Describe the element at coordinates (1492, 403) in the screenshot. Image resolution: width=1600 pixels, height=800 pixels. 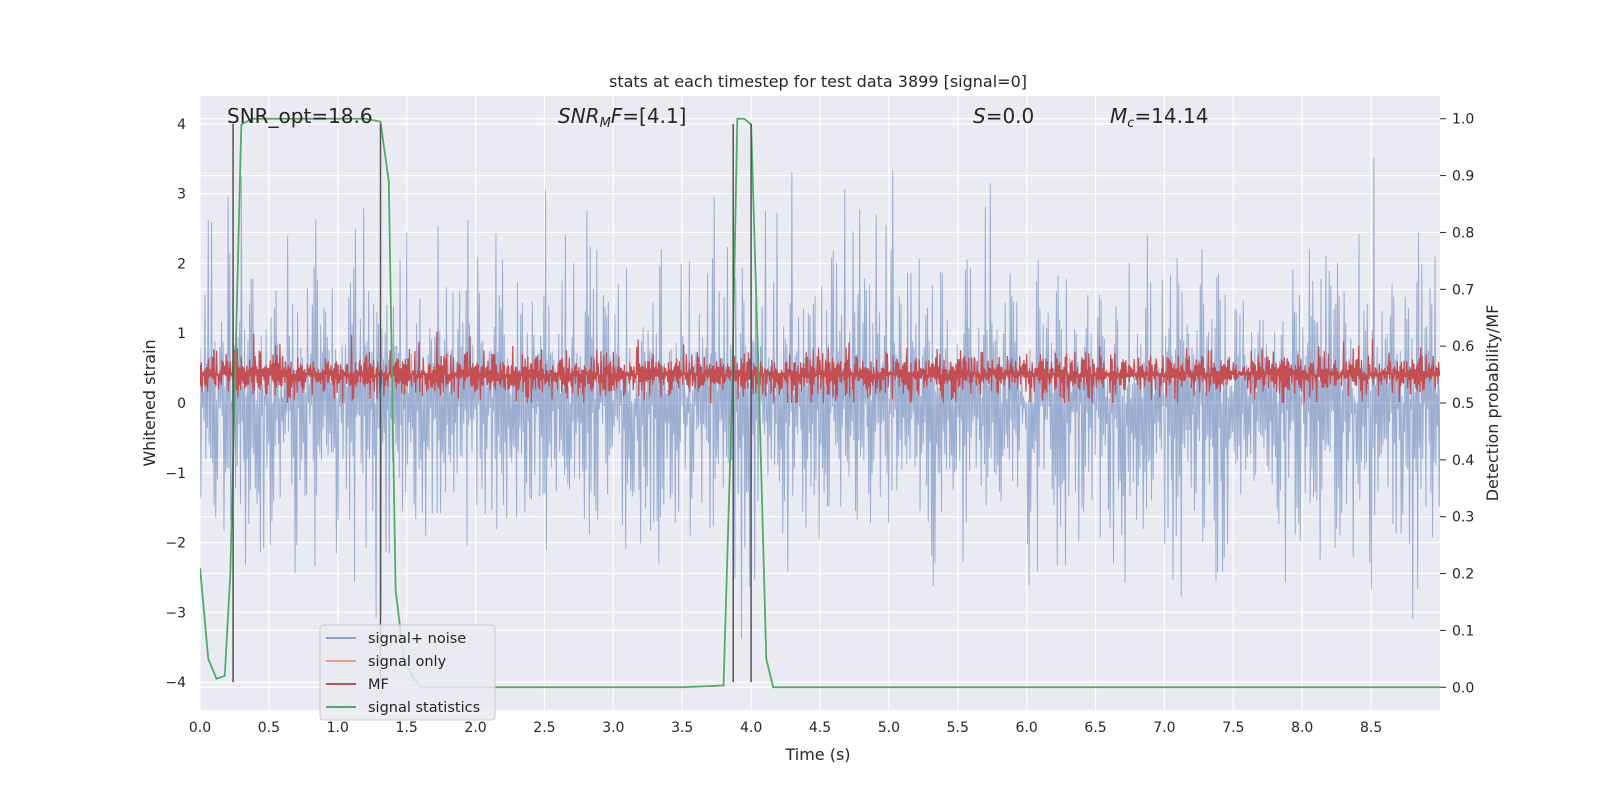
I see `y-axis-right-title: Detection probability/MF` at that location.